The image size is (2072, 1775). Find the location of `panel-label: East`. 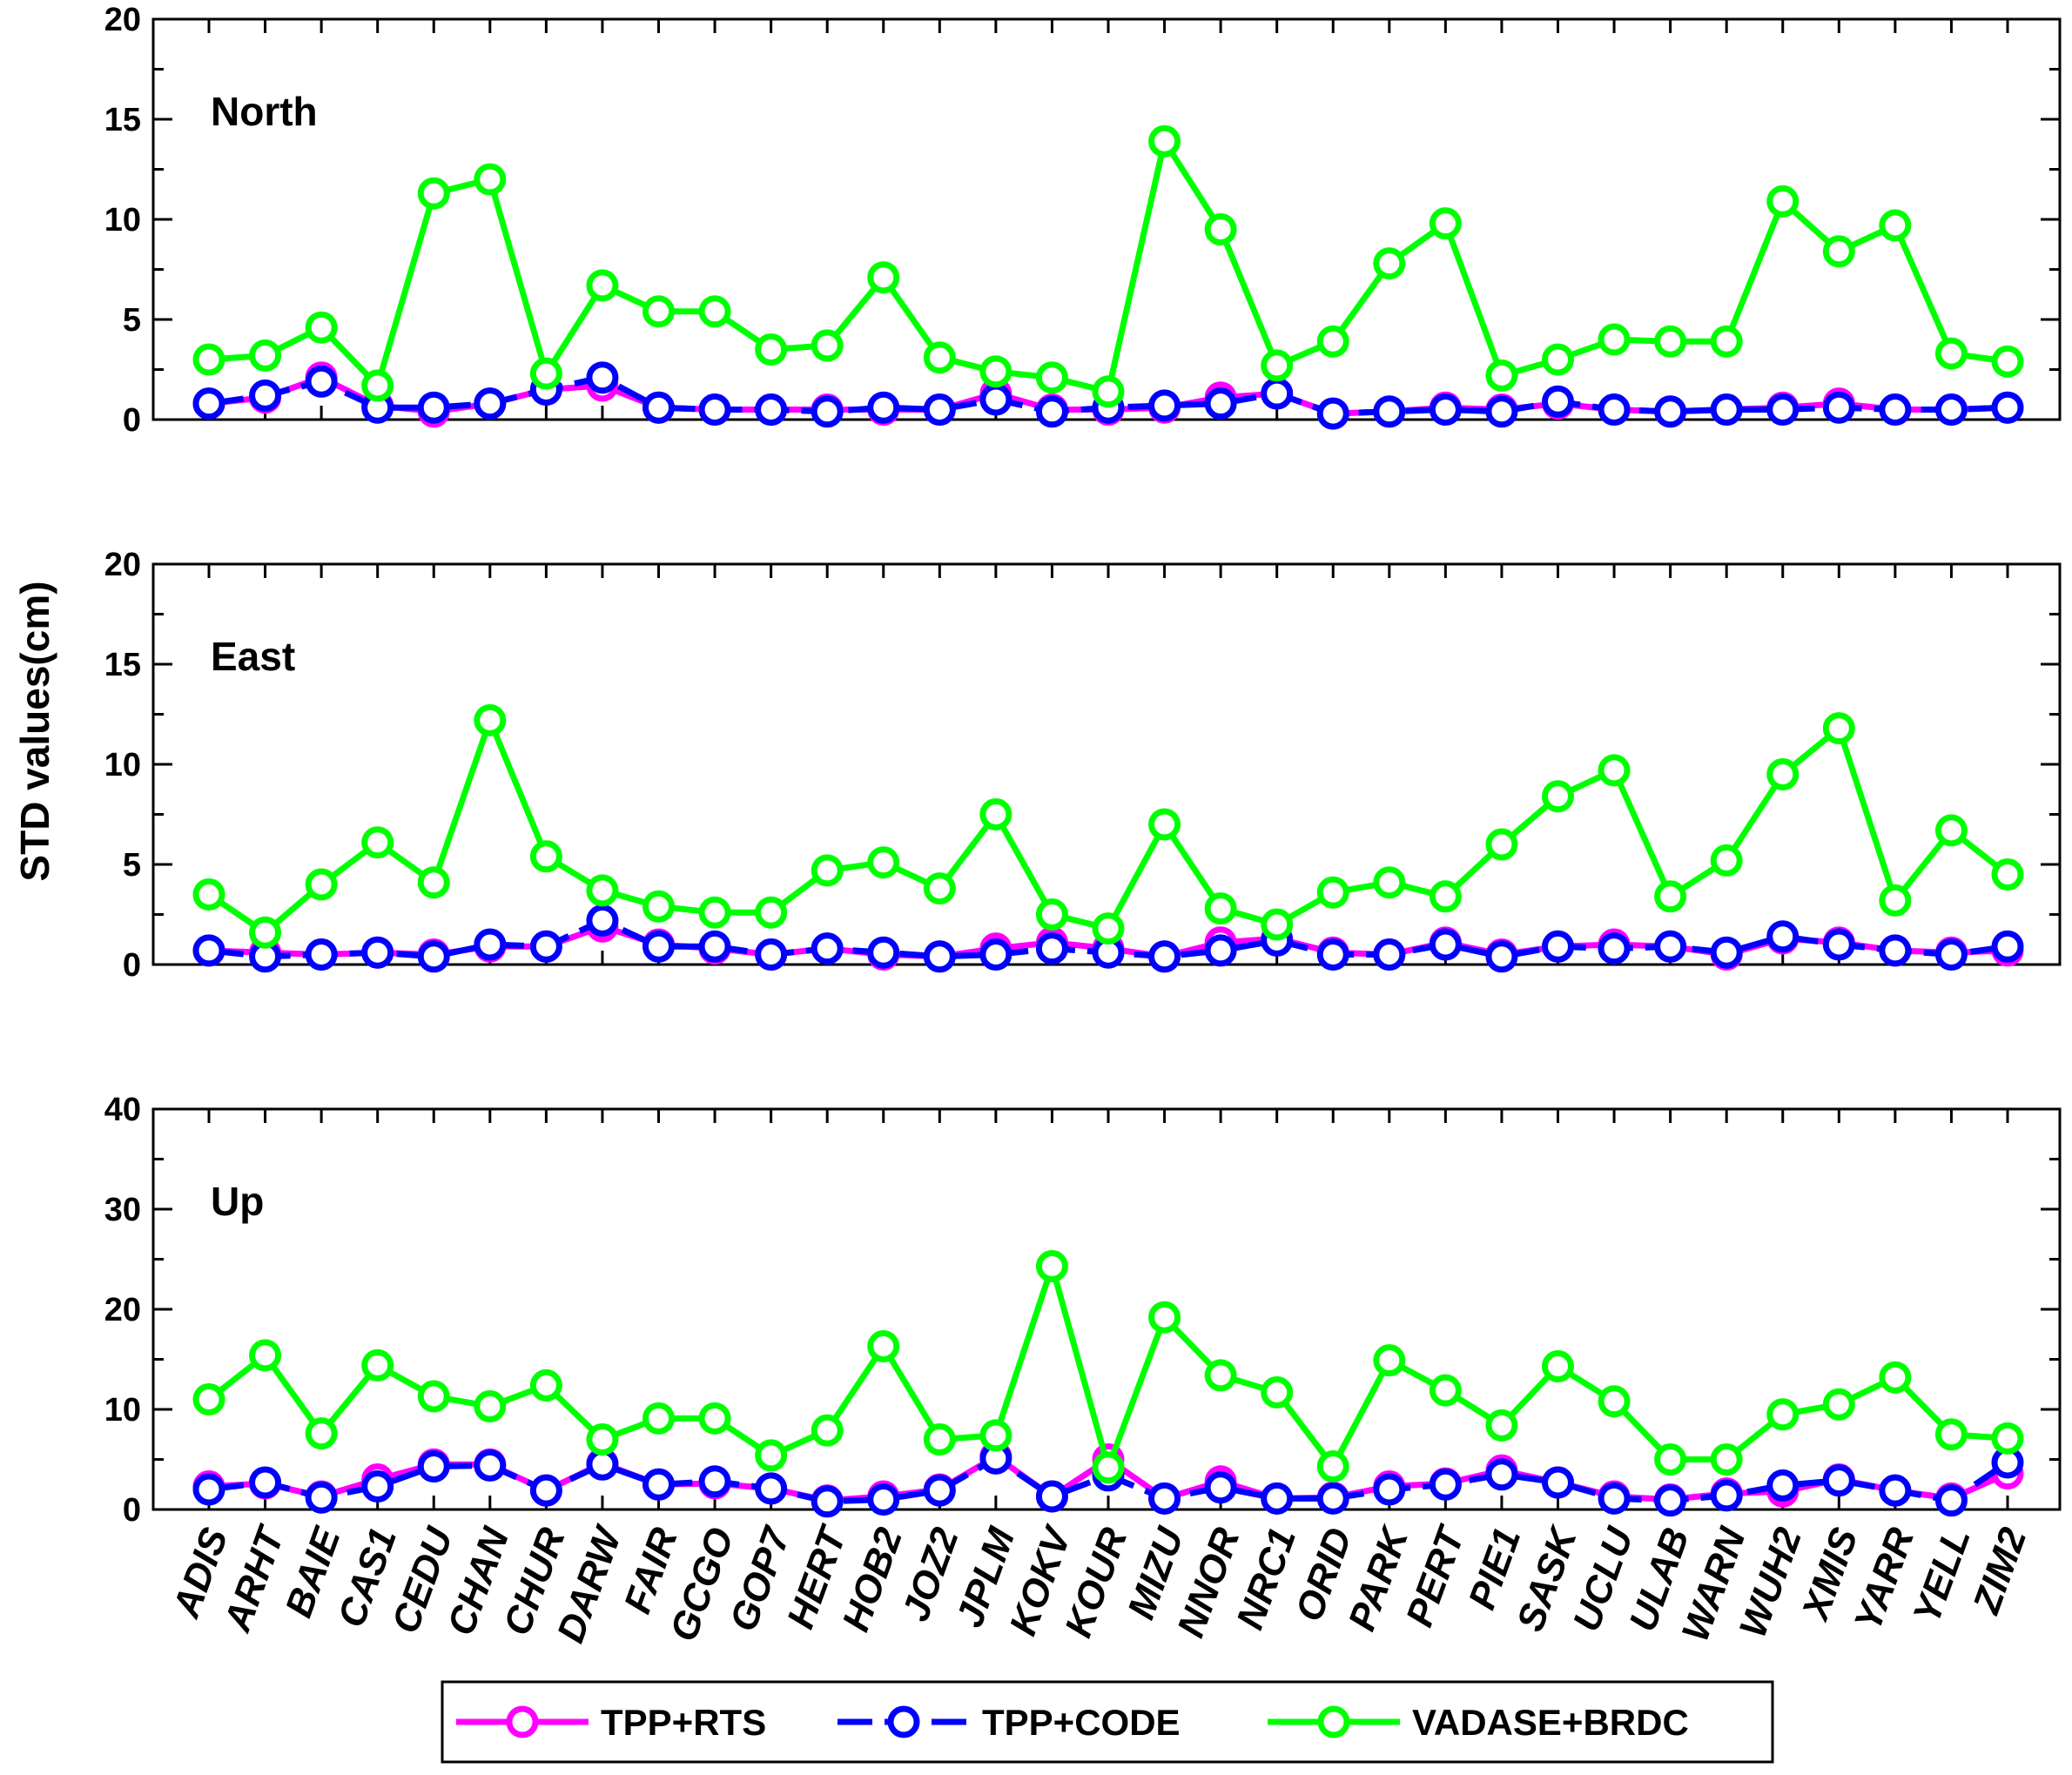

panel-label: East is located at coordinates (253, 656).